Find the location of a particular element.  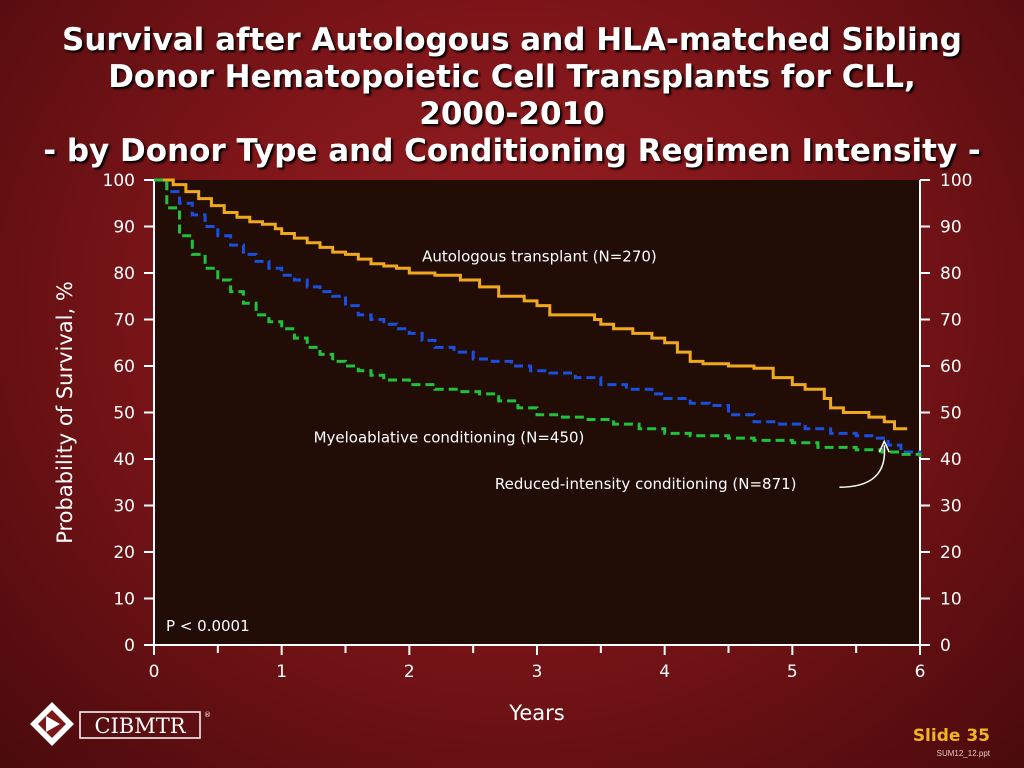

x-tick-label-1: 1 is located at coordinates (281, 672).